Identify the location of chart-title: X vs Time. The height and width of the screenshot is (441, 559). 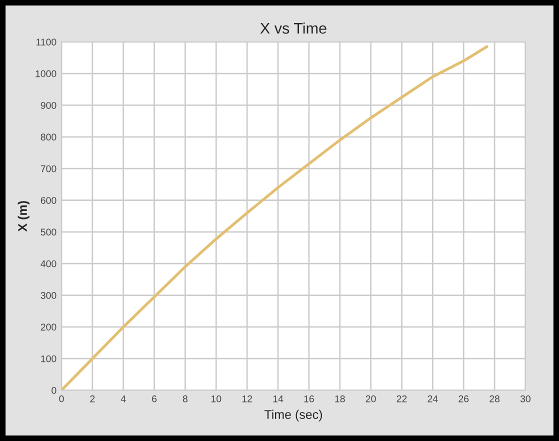
(293, 28).